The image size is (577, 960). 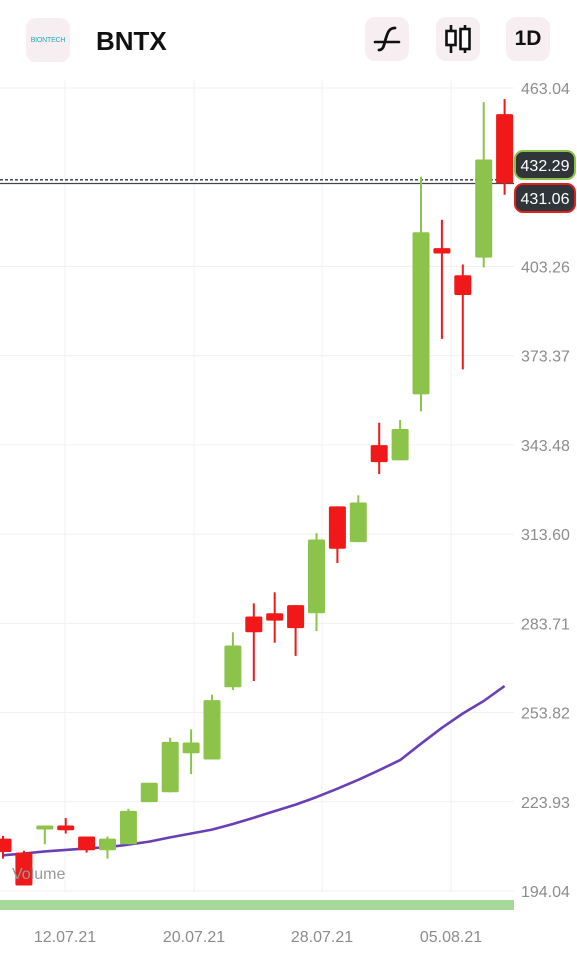 What do you see at coordinates (451, 937) in the screenshot?
I see `x-tick-label: 05.08.21` at bounding box center [451, 937].